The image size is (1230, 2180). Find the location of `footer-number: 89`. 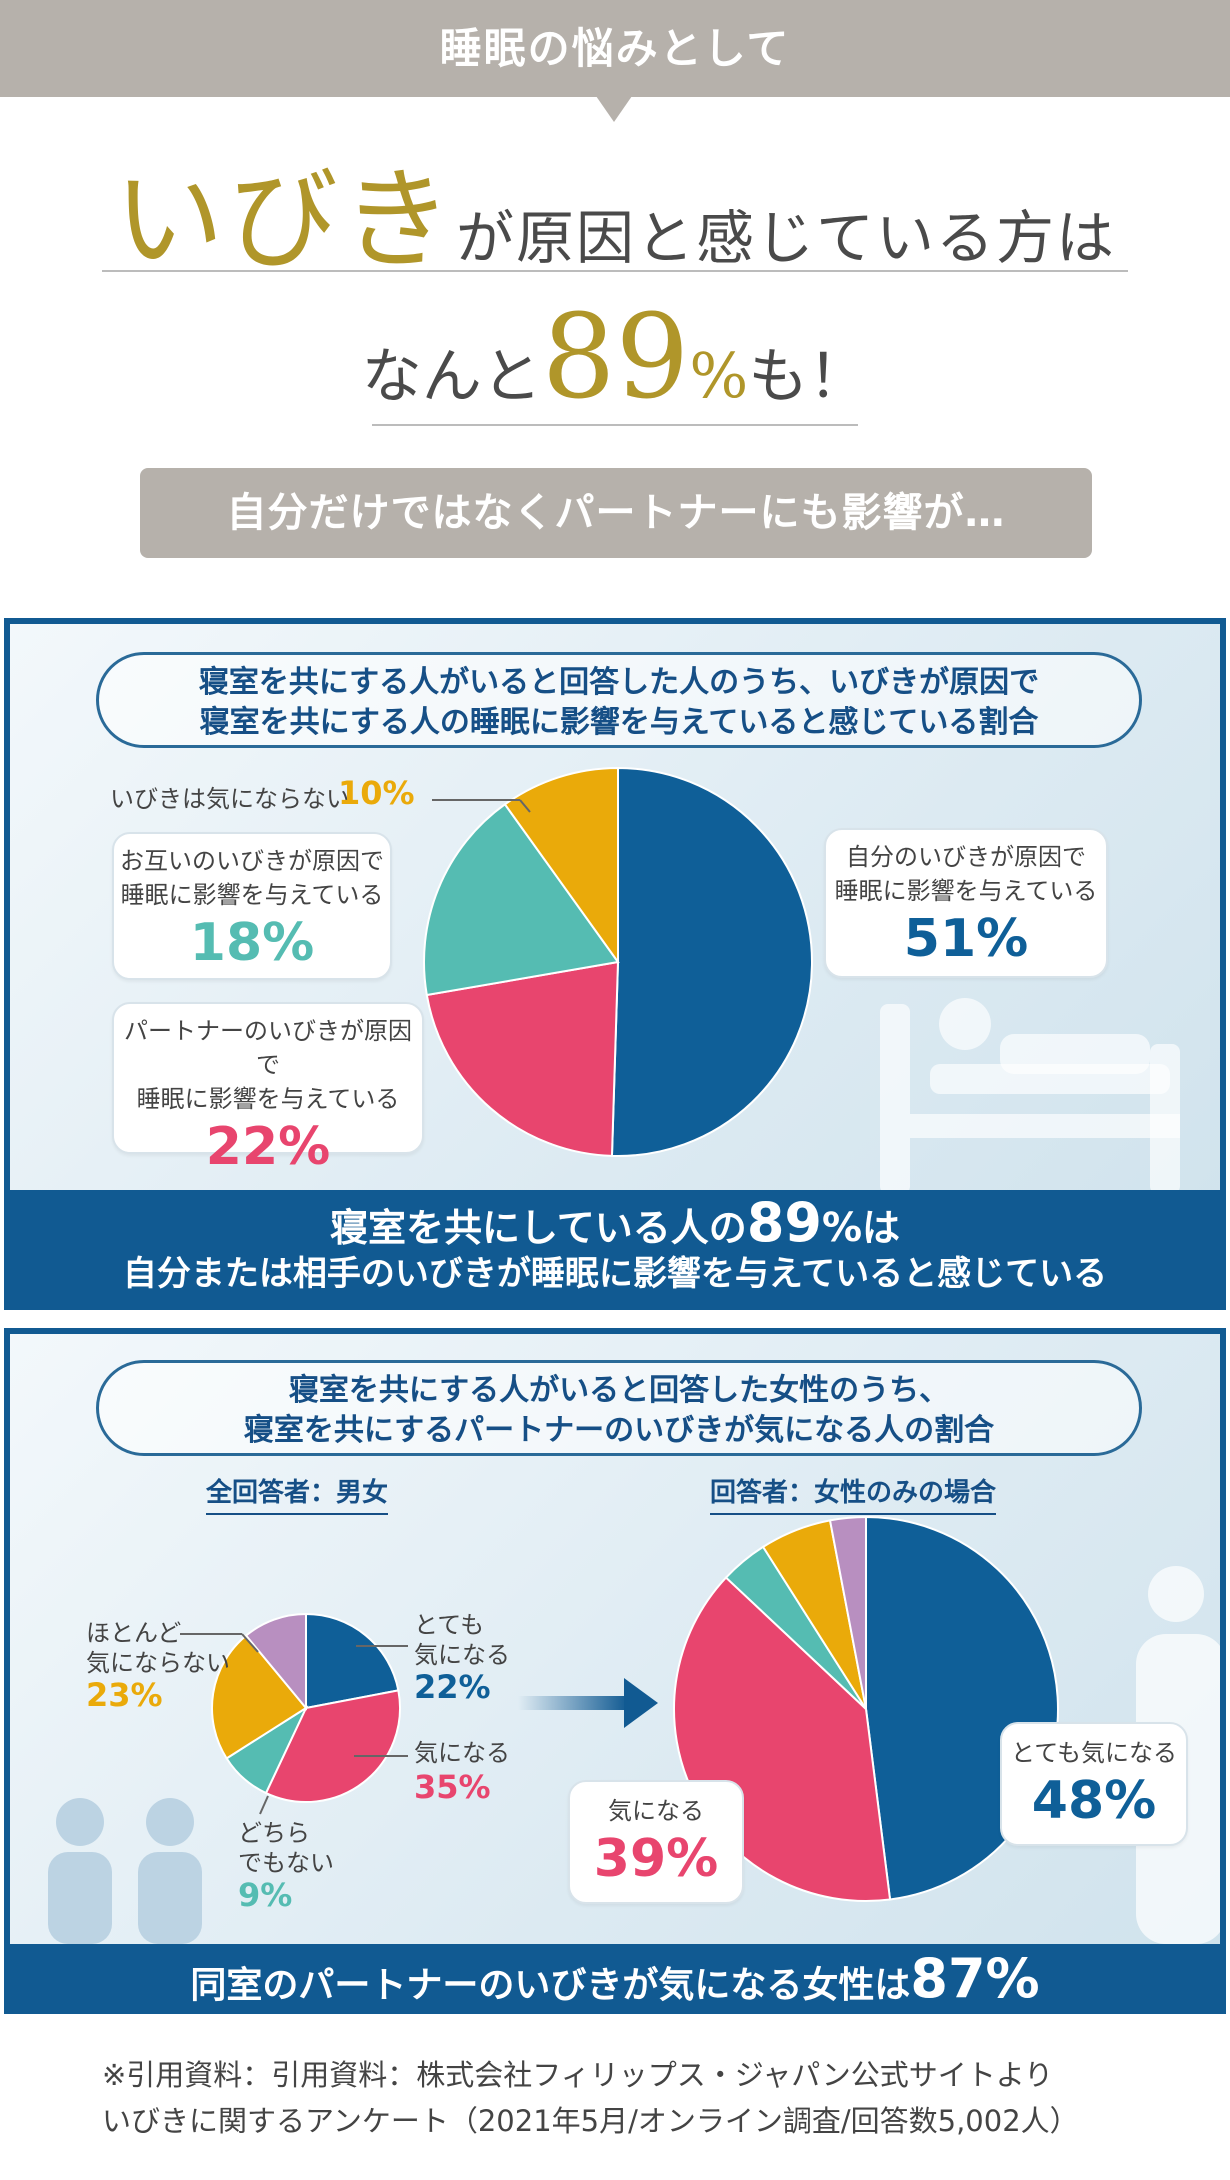

footer-number: 89 is located at coordinates (784, 1222).